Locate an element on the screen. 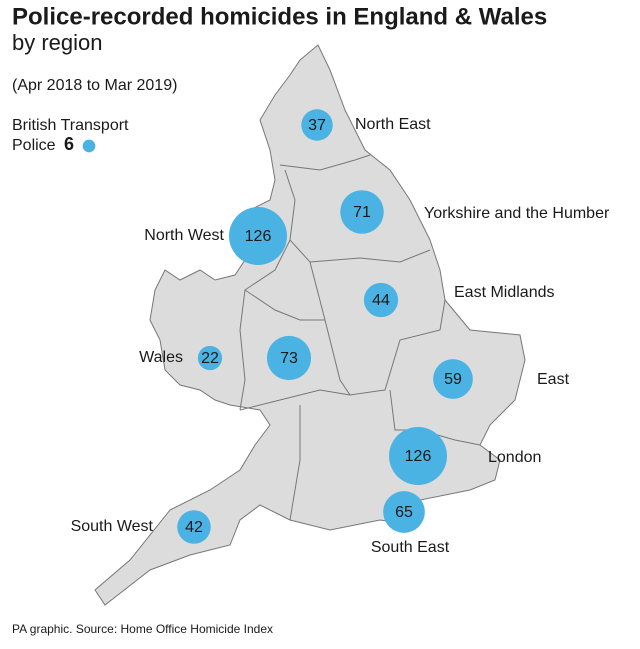  region-value: 71 is located at coordinates (362, 212).